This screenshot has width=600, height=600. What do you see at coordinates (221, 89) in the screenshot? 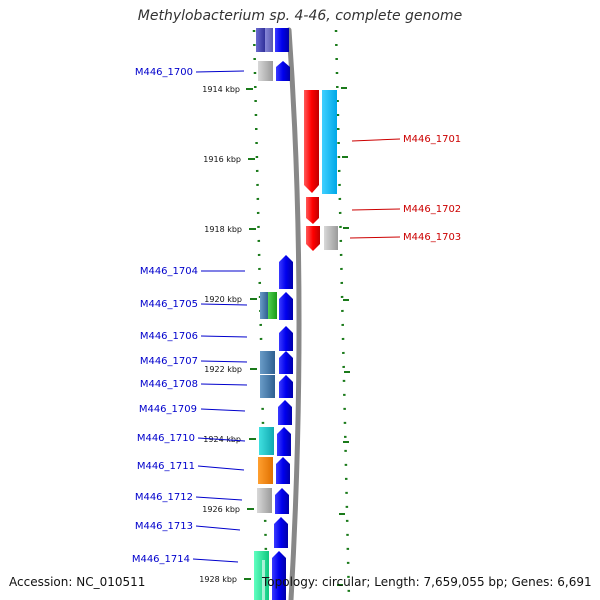
I see `tick-label: 1914 kbp` at bounding box center [221, 89].